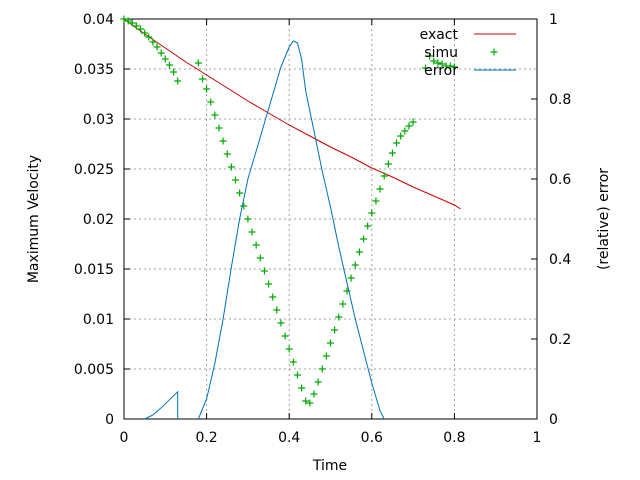  I want to click on y2-tick-label: 1, so click(553, 20).